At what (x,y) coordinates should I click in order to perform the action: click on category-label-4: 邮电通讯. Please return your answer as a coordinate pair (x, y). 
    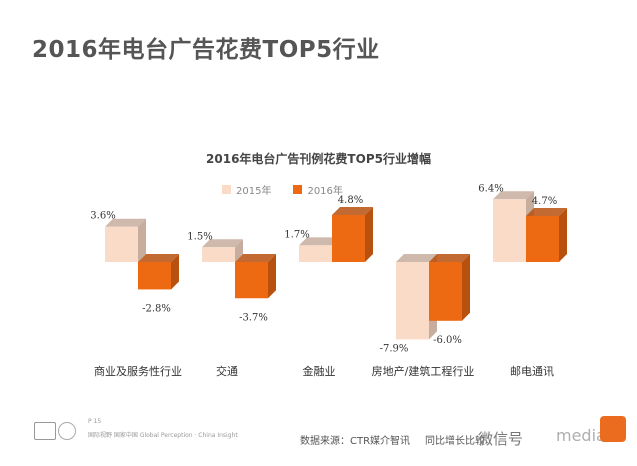
    Looking at the image, I should click on (532, 371).